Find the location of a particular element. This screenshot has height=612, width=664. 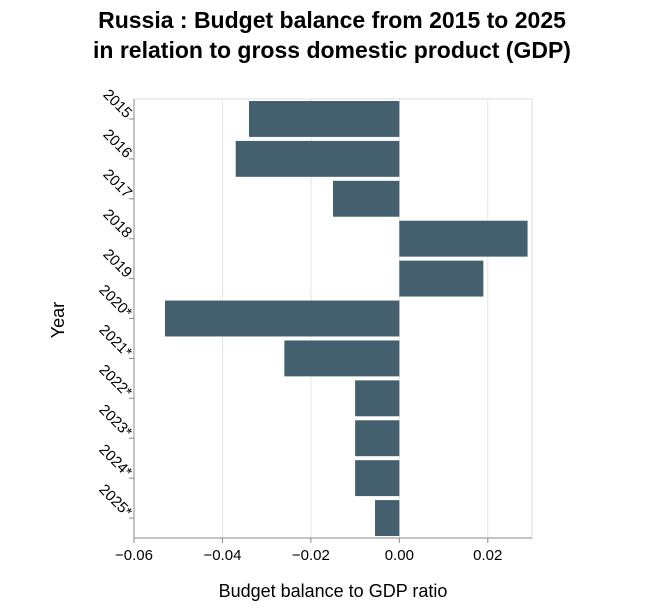

bar-2021* is located at coordinates (341, 358).